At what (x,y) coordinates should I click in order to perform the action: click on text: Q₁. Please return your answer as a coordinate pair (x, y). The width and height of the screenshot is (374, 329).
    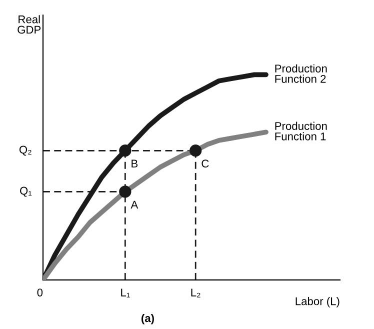
    Looking at the image, I should click on (26, 191).